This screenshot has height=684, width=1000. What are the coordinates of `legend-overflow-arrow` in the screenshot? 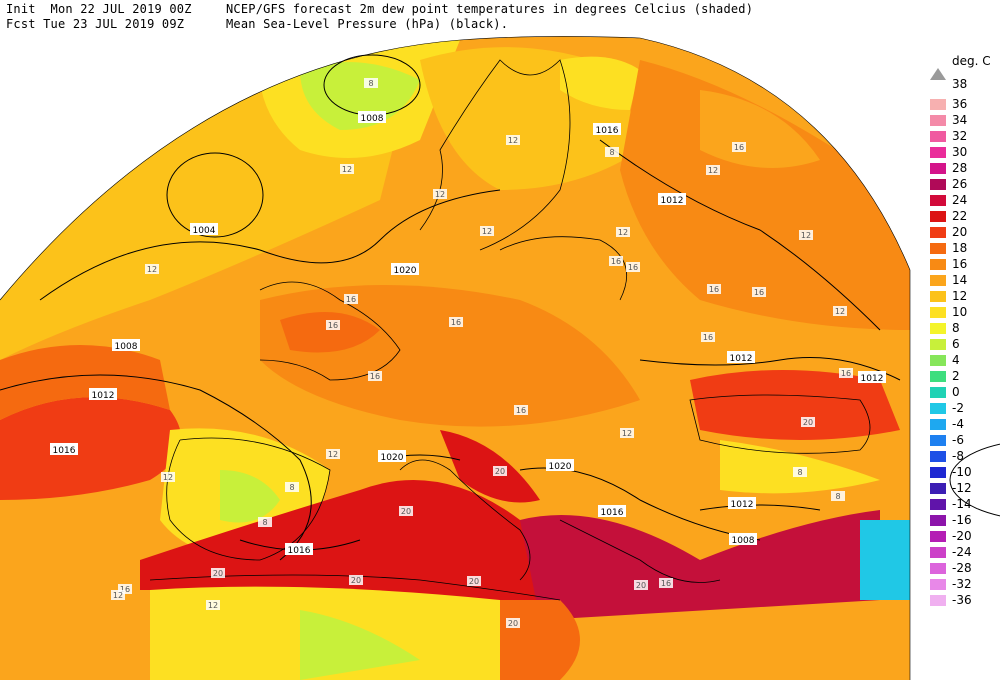 It's located at (938, 74).